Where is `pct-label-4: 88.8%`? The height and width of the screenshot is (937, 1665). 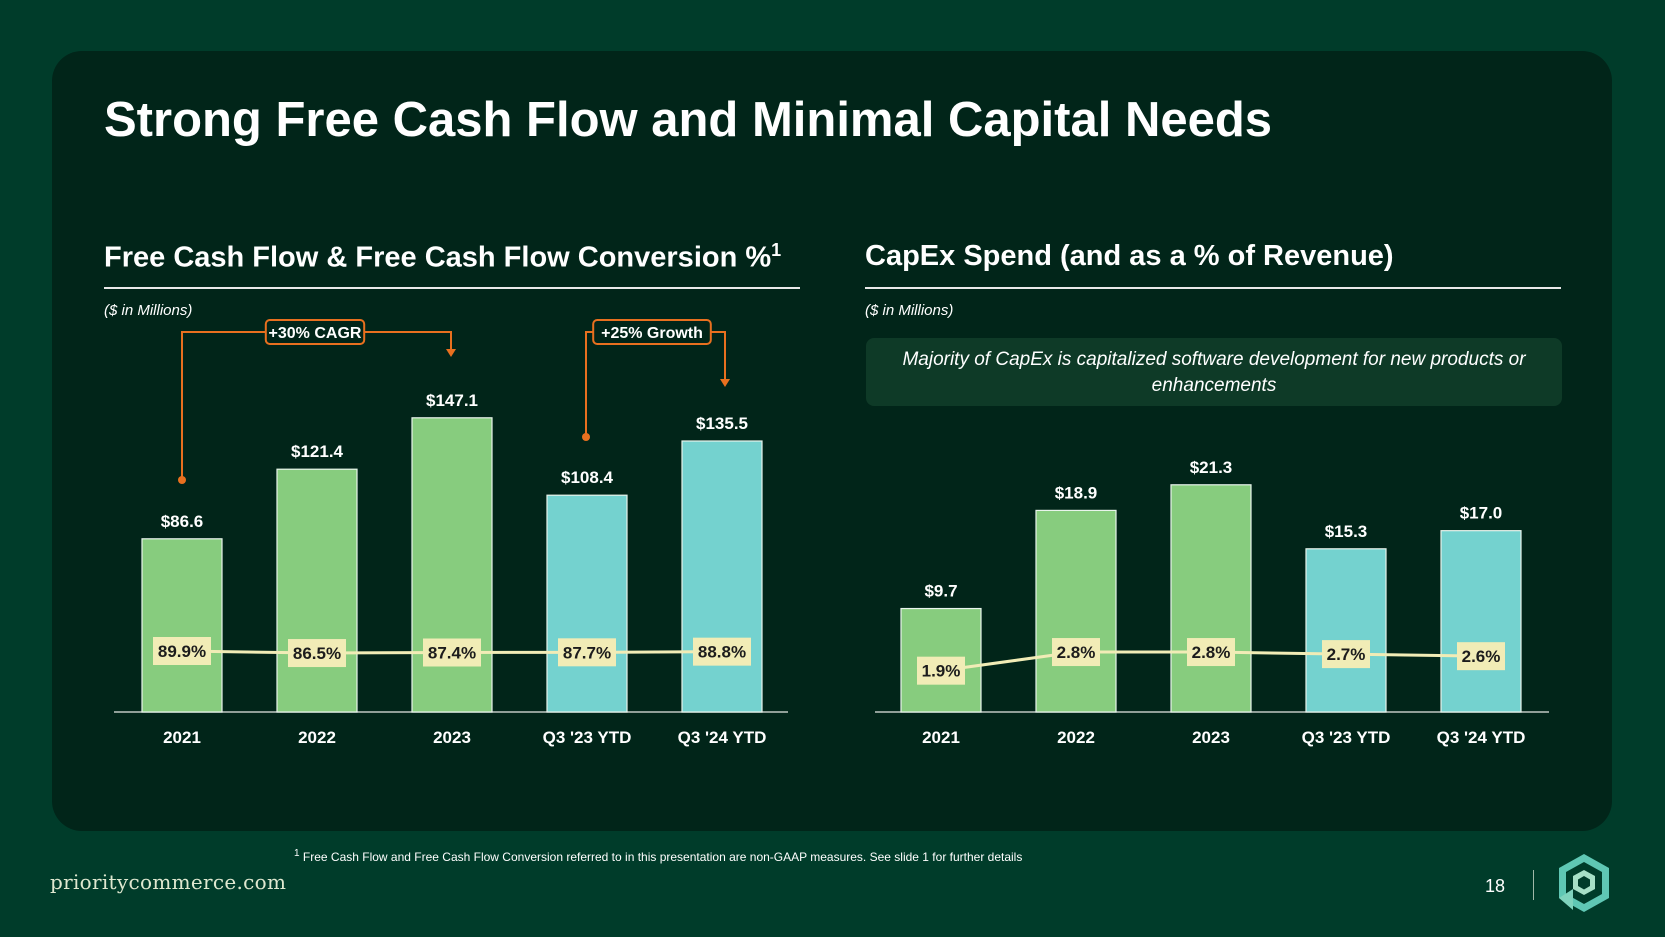
pct-label-4: 88.8% is located at coordinates (722, 652).